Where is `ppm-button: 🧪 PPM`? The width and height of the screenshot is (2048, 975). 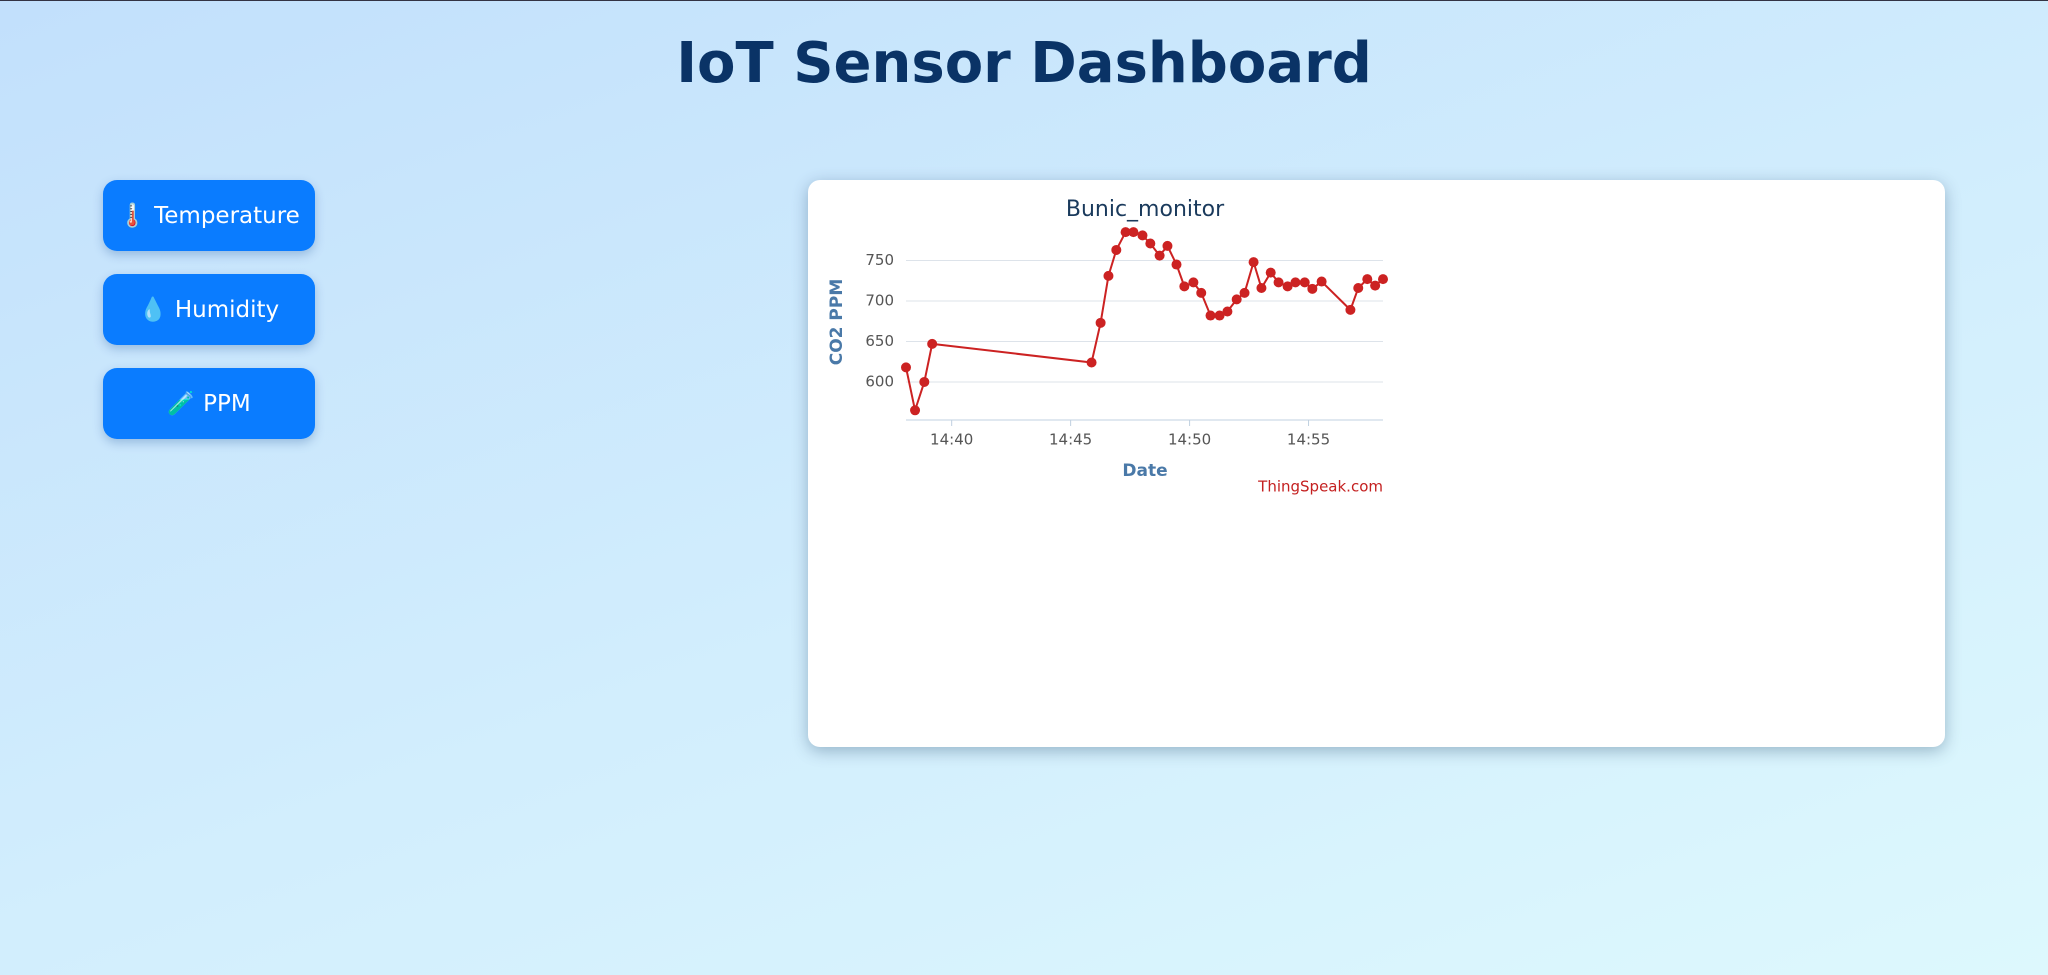 ppm-button: 🧪 PPM is located at coordinates (209, 403).